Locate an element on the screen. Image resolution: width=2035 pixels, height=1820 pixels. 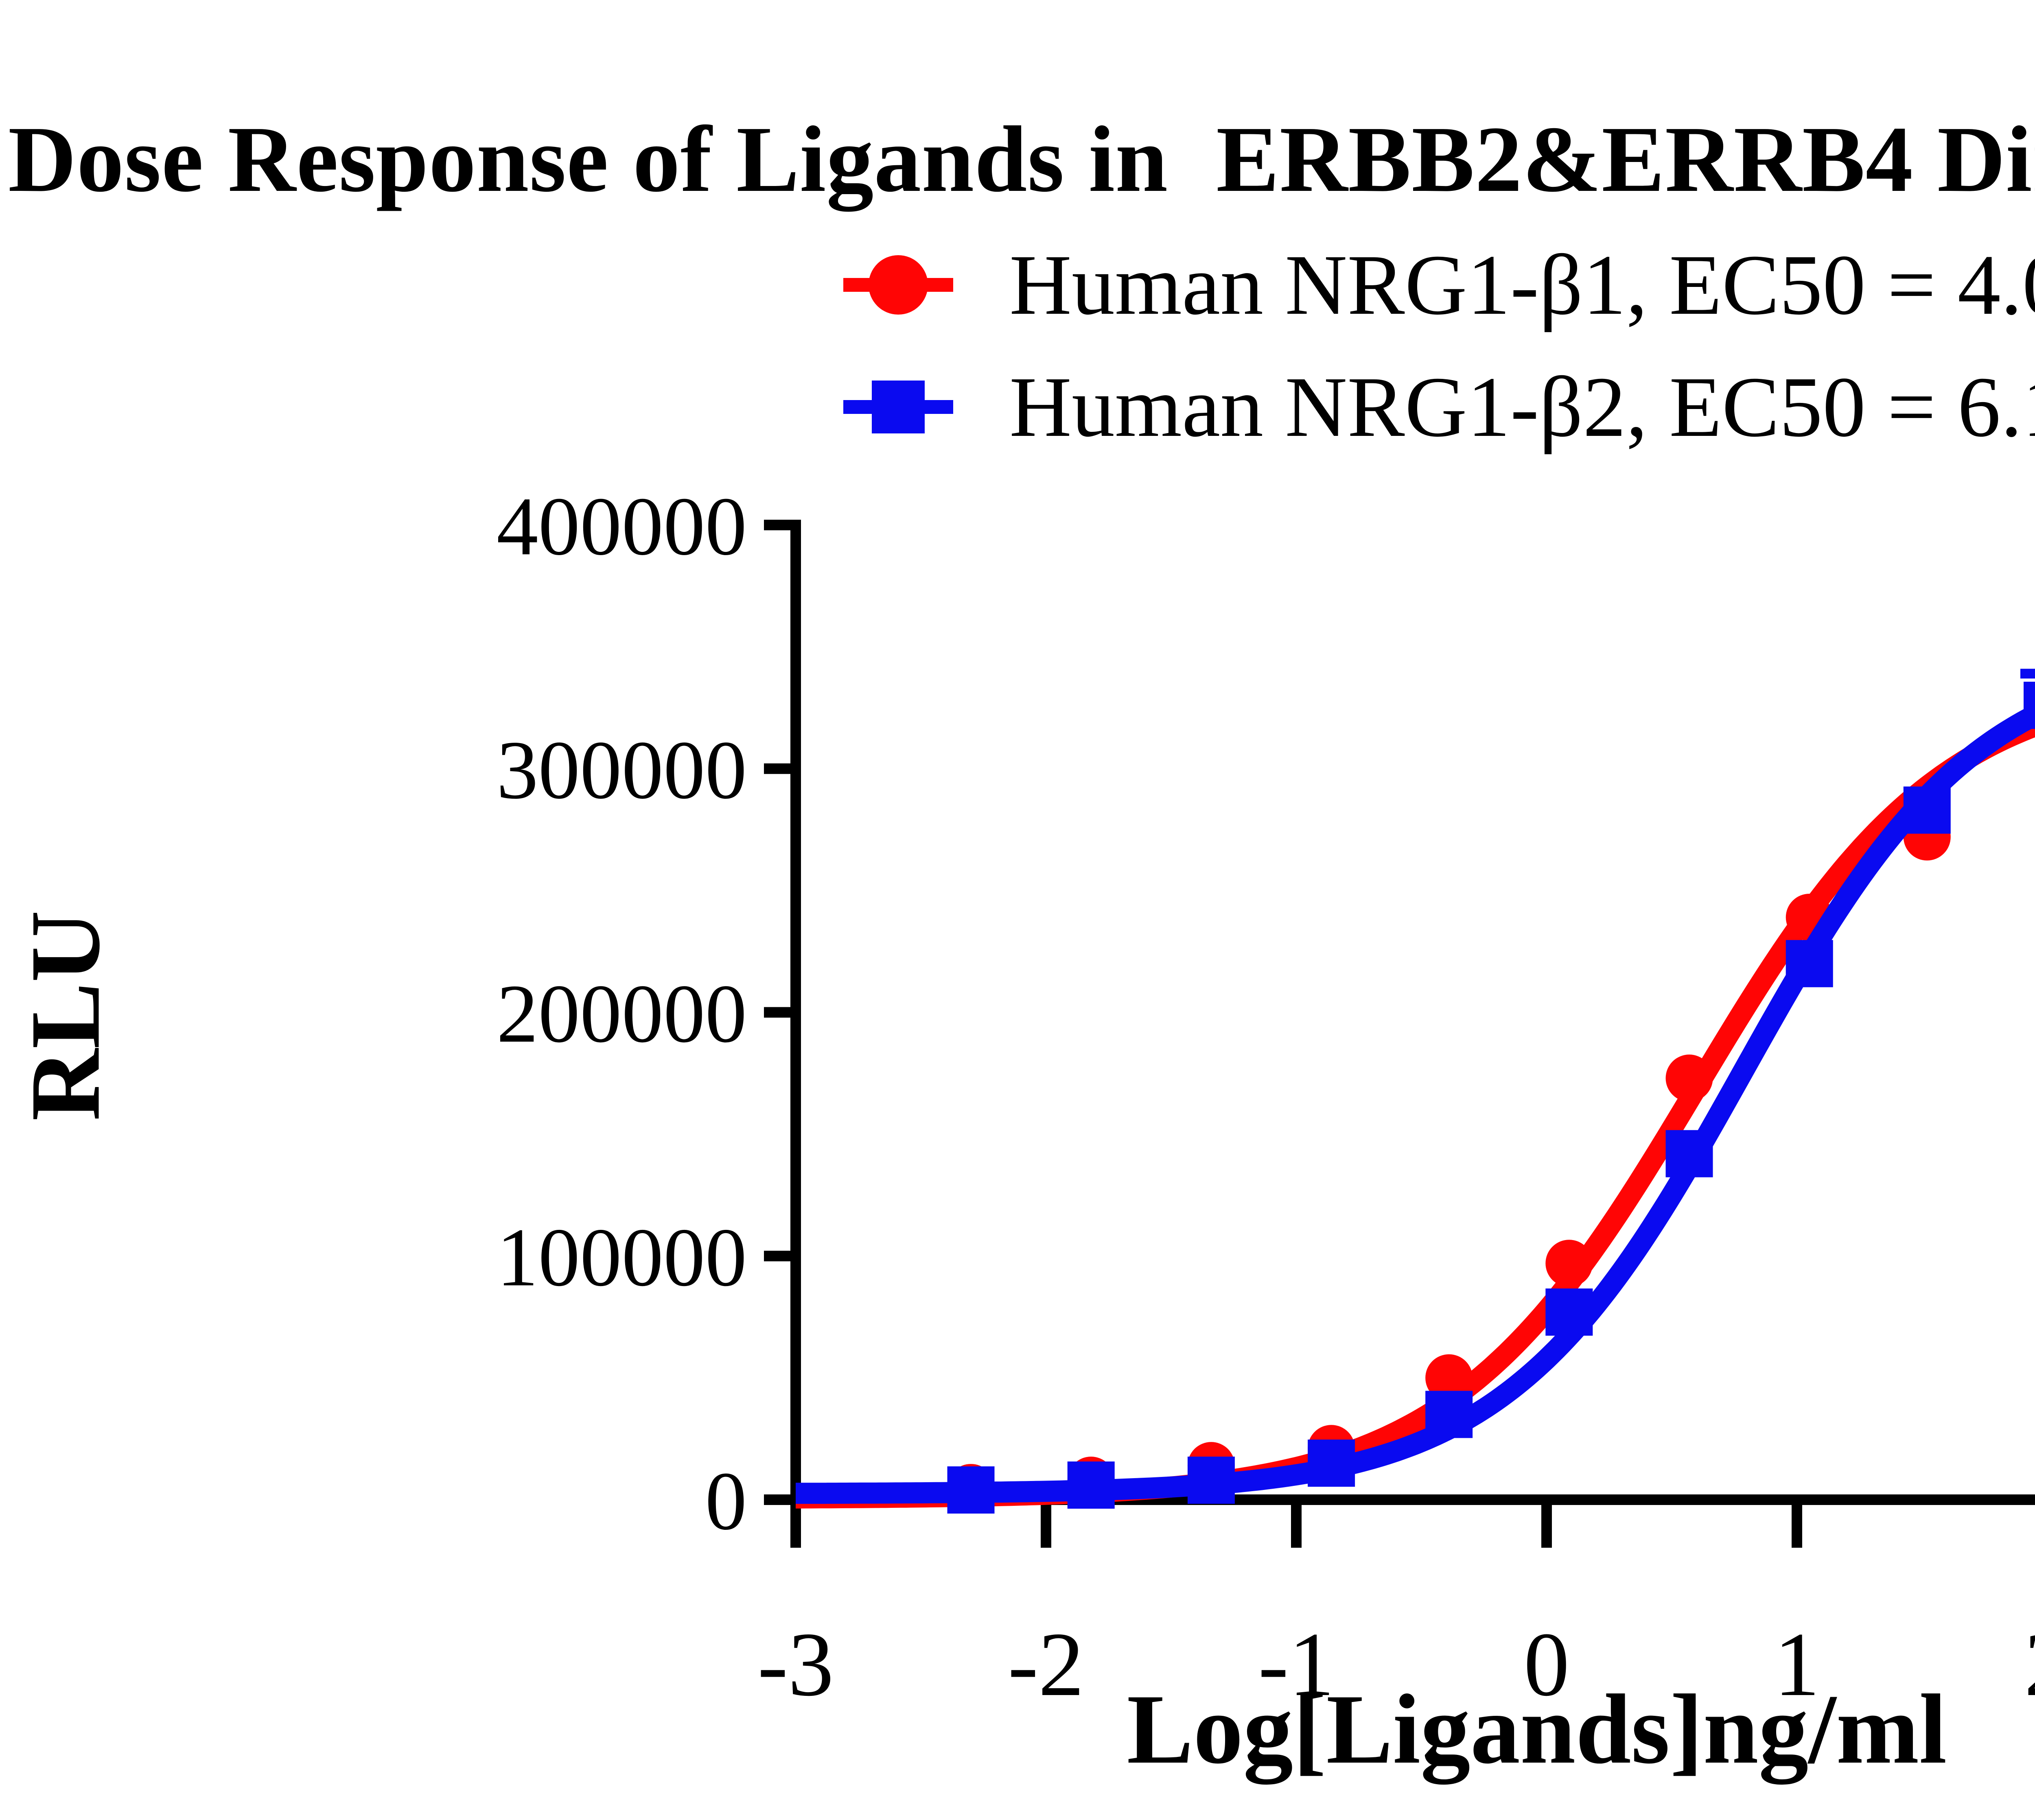
y-tick-label: 200000 is located at coordinates (622, 1014).